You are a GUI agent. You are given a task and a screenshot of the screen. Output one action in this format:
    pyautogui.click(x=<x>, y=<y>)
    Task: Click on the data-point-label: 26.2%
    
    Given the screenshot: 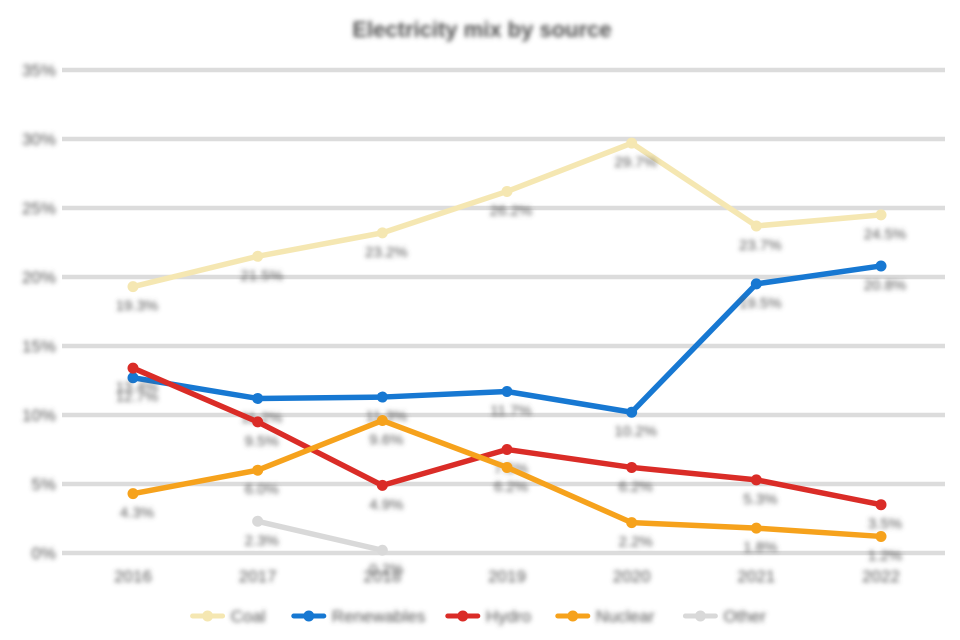 What is the action you would take?
    pyautogui.click(x=511, y=210)
    